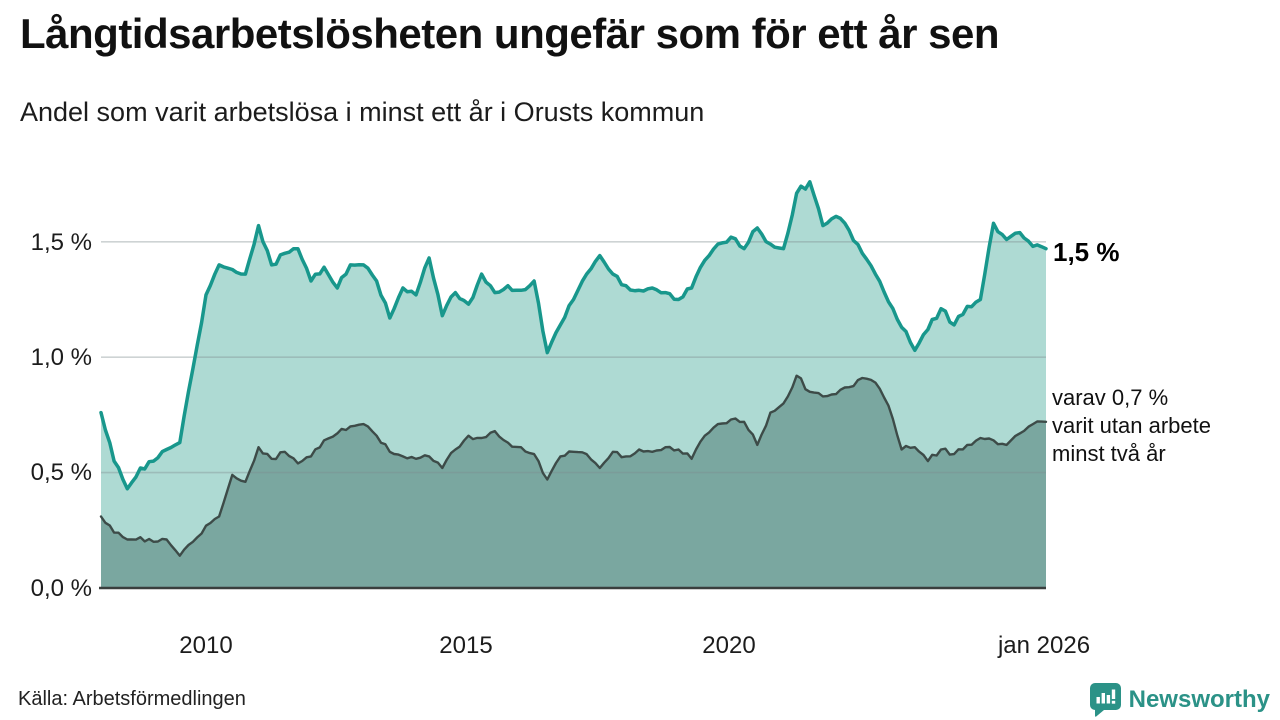 The width and height of the screenshot is (1280, 720). I want to click on primary-series-end-value-label: 1,5 %, so click(1086, 252).